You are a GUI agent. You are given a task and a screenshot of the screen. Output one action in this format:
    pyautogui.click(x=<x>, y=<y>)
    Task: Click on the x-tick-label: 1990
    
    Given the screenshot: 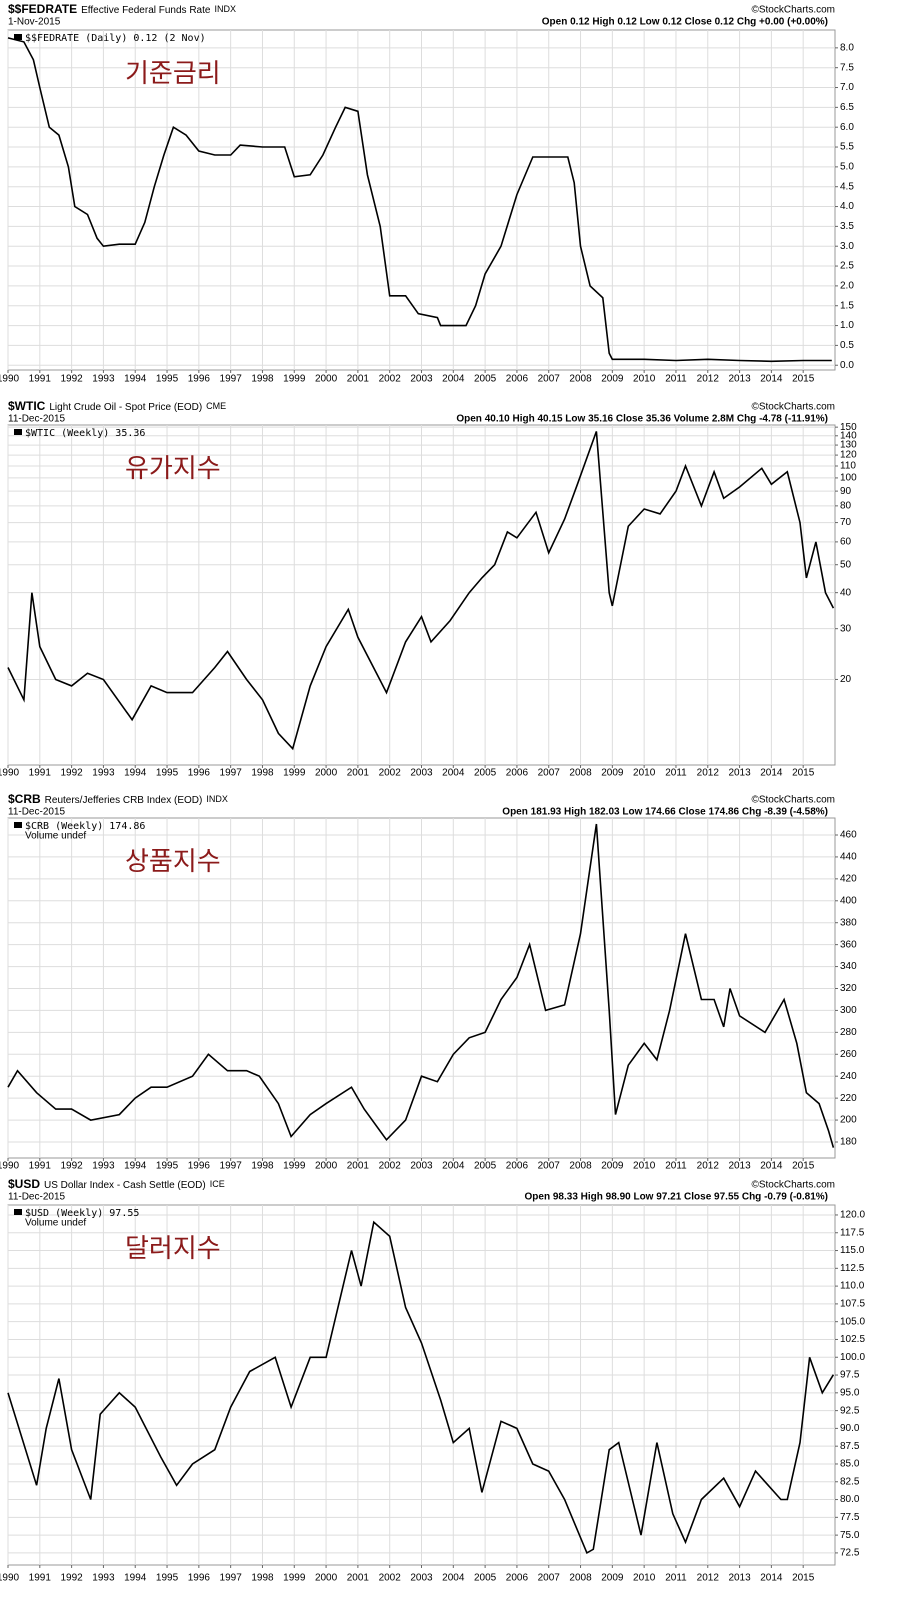 What is the action you would take?
    pyautogui.click(x=10, y=1578)
    